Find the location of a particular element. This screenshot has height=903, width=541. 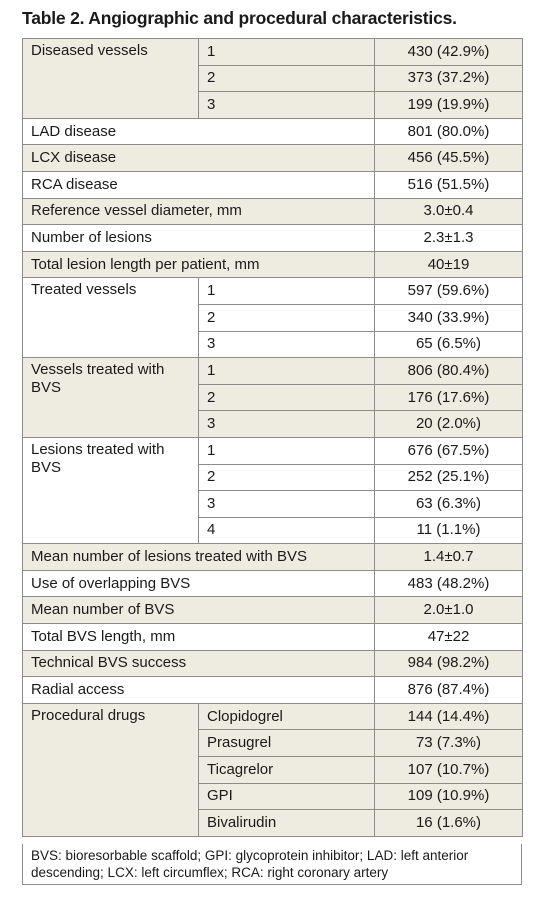

table-row: Lesions treated with BVS 1 676 (67.5%) is located at coordinates (272, 490).